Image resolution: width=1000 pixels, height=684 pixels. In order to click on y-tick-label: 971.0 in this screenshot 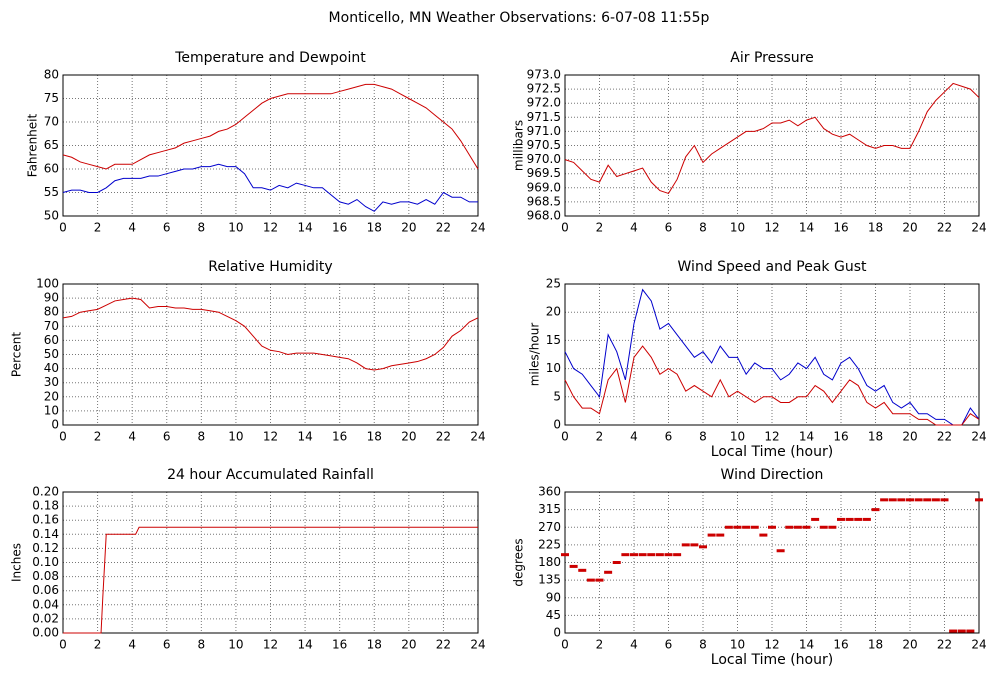, I will do `click(544, 131)`.